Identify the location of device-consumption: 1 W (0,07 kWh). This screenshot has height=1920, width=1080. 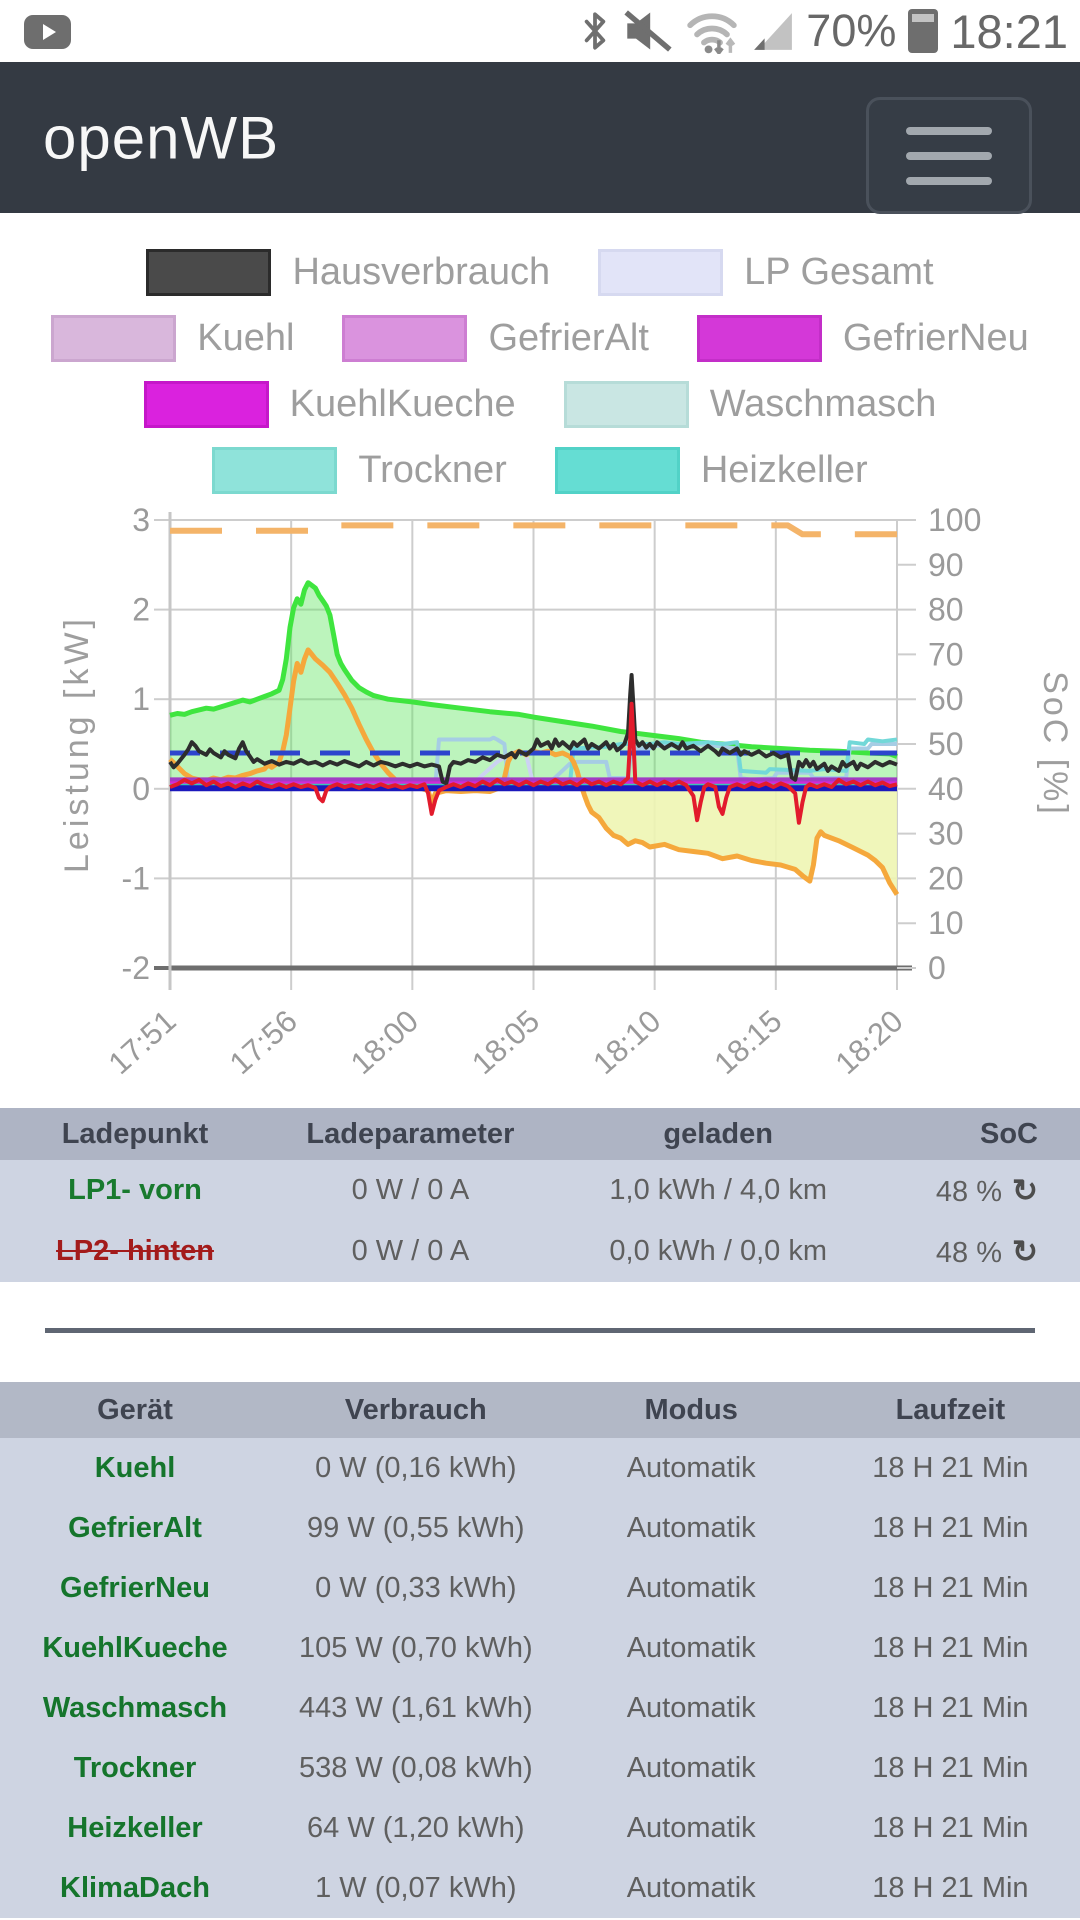
(416, 1887).